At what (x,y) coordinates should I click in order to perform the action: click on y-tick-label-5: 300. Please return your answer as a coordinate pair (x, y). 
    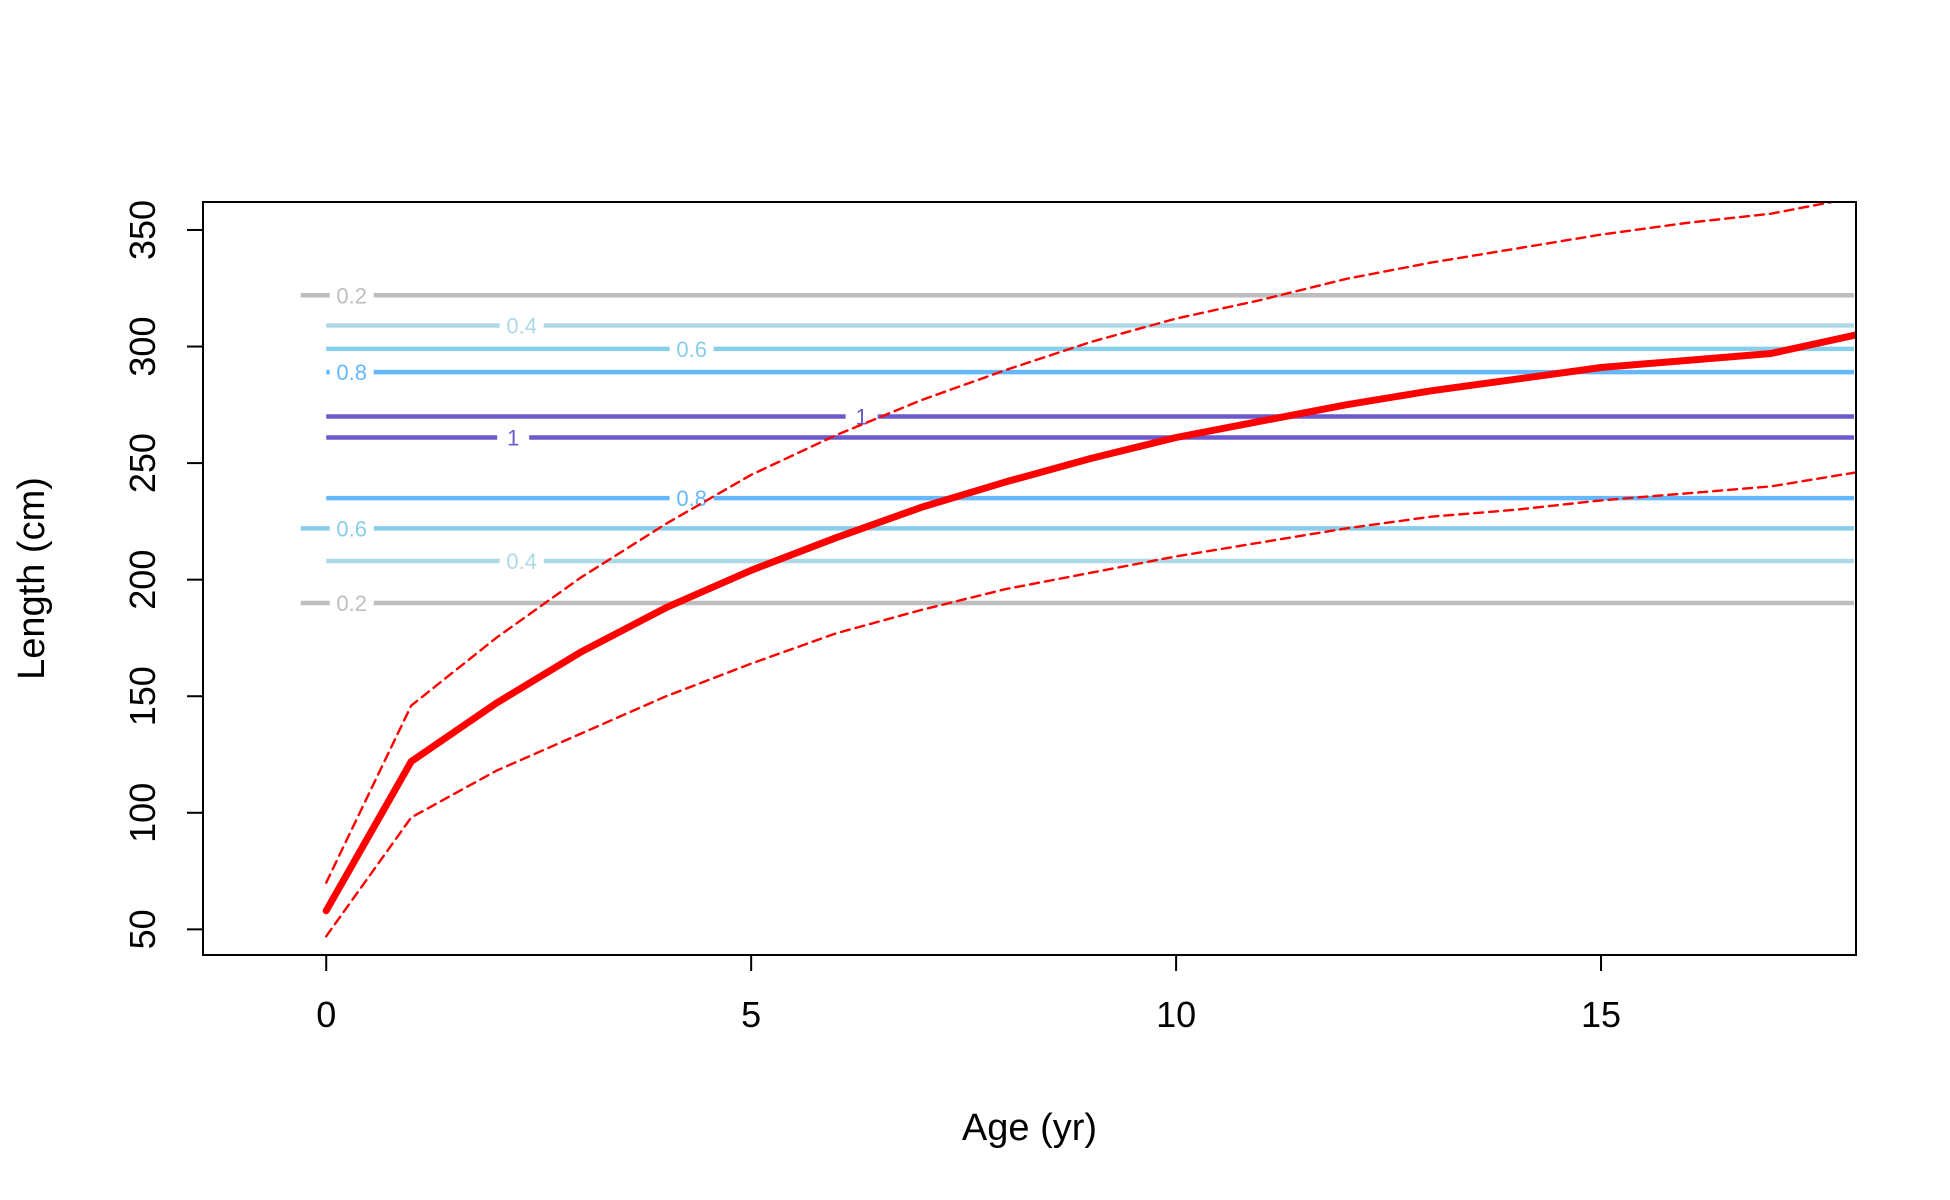
    Looking at the image, I should click on (142, 346).